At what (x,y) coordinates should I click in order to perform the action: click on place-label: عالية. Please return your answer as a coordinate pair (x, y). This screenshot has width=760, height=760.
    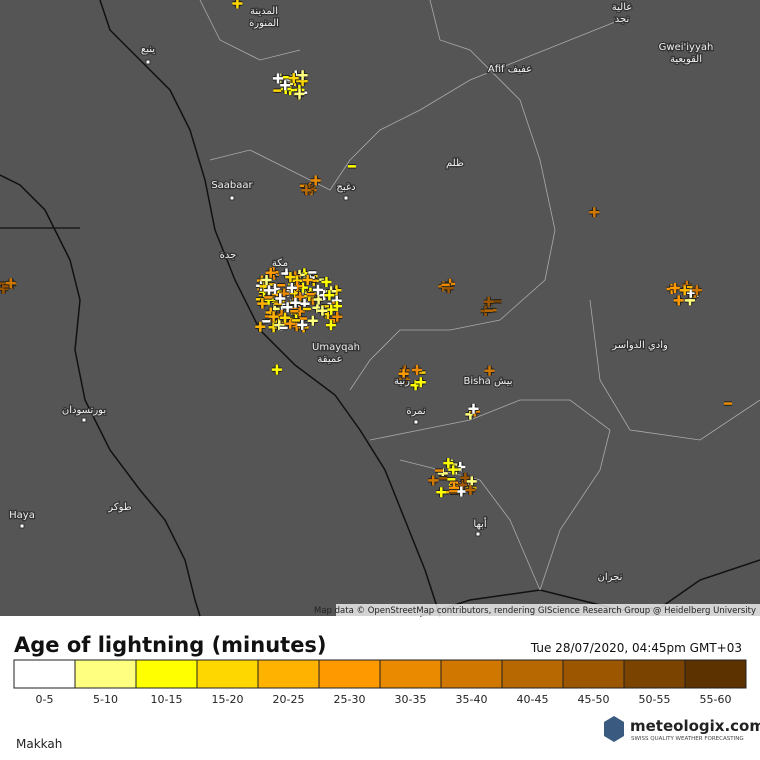
    Looking at the image, I should click on (622, 7).